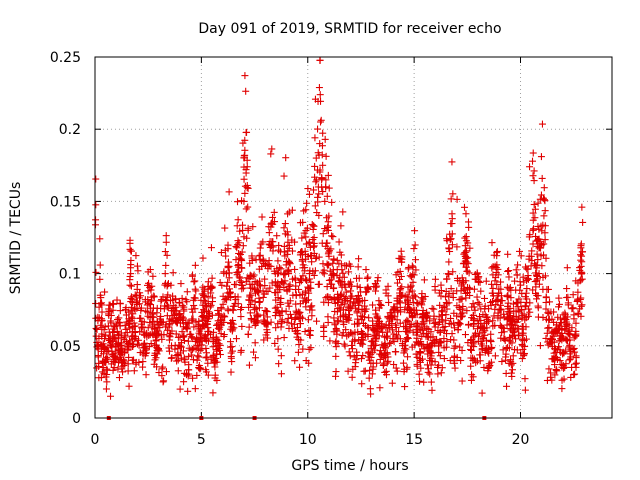 The height and width of the screenshot is (480, 640). What do you see at coordinates (414, 440) in the screenshot?
I see `x-tick-label: 15` at bounding box center [414, 440].